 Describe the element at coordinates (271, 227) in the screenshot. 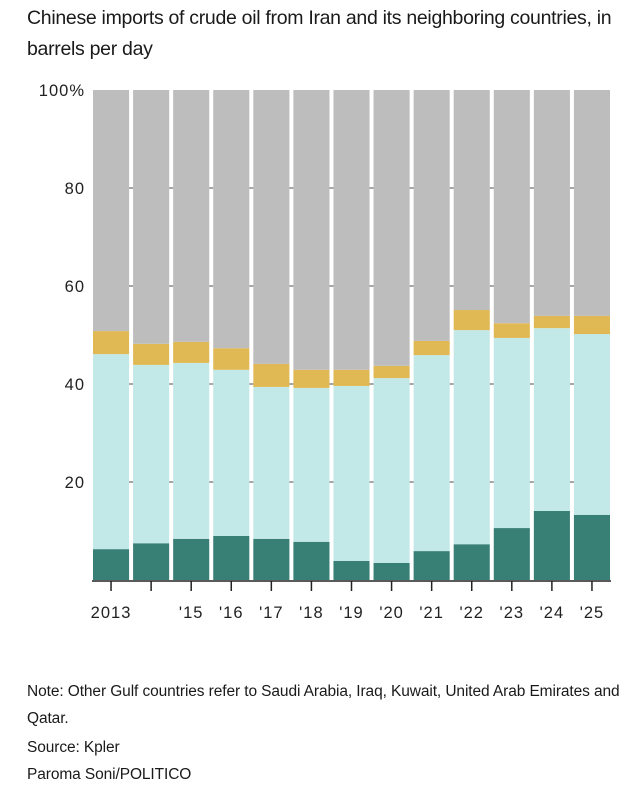

I see `bar-segment-rest-of-world-2017` at that location.